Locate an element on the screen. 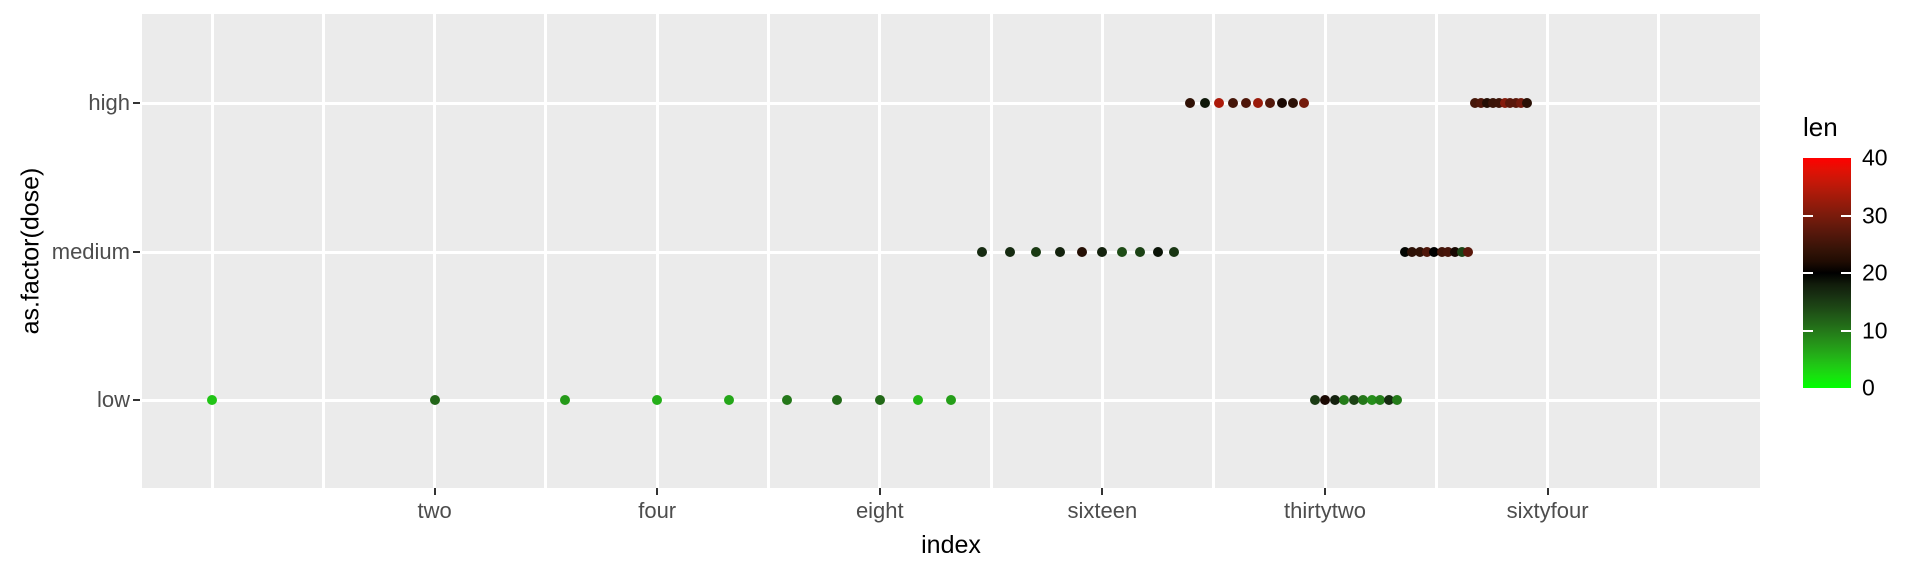 This screenshot has height=576, width=1920. x-tick-label: four is located at coordinates (657, 510).